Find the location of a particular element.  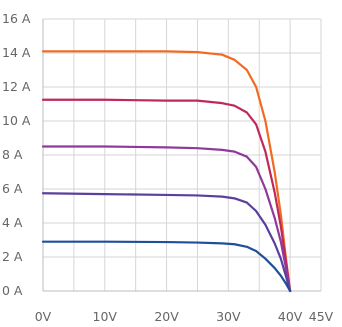

x-tick-label: 20V is located at coordinates (166, 316).